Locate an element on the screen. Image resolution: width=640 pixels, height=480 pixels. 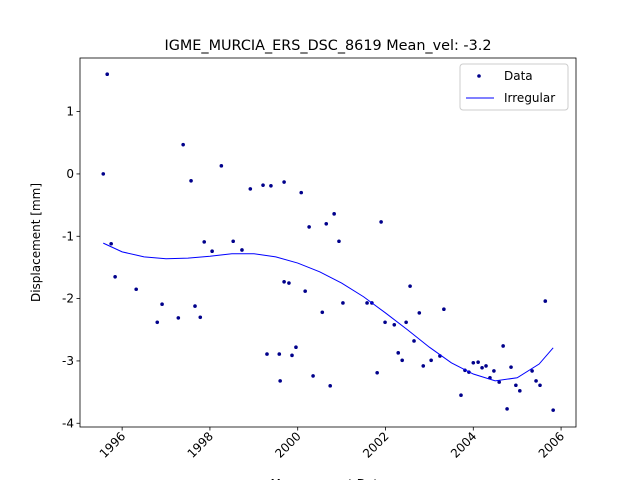
x-tick-label: 2000 is located at coordinates (287, 444).